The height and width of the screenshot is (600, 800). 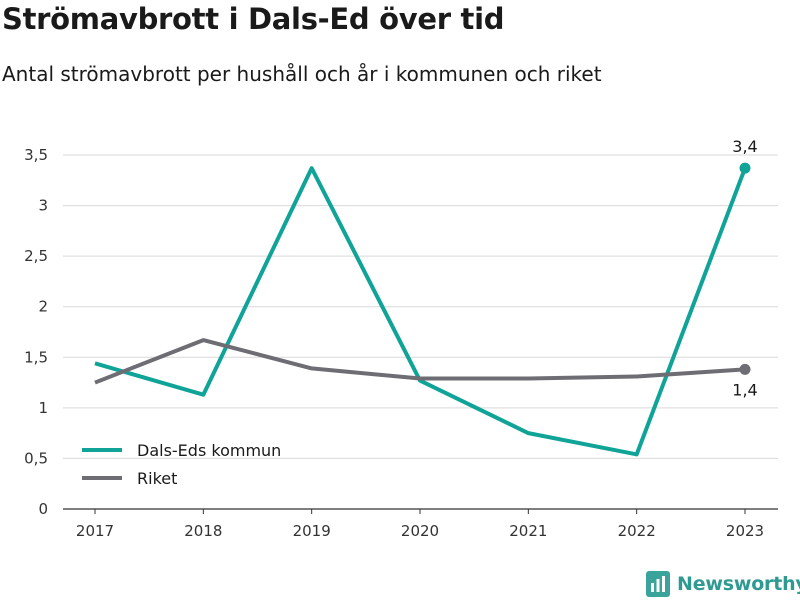 What do you see at coordinates (36, 458) in the screenshot?
I see `y-tick-label: 0,5` at bounding box center [36, 458].